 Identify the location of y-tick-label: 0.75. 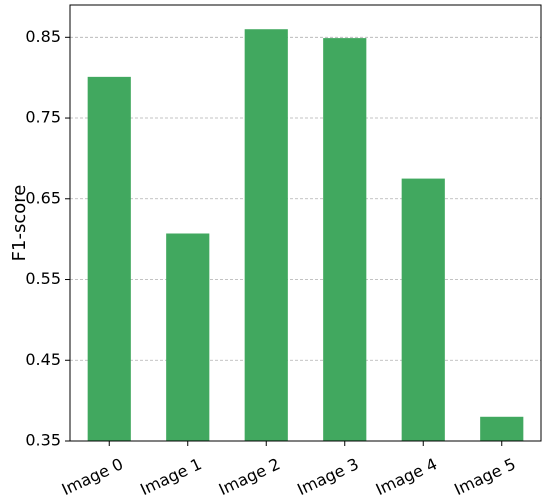
(43, 117).